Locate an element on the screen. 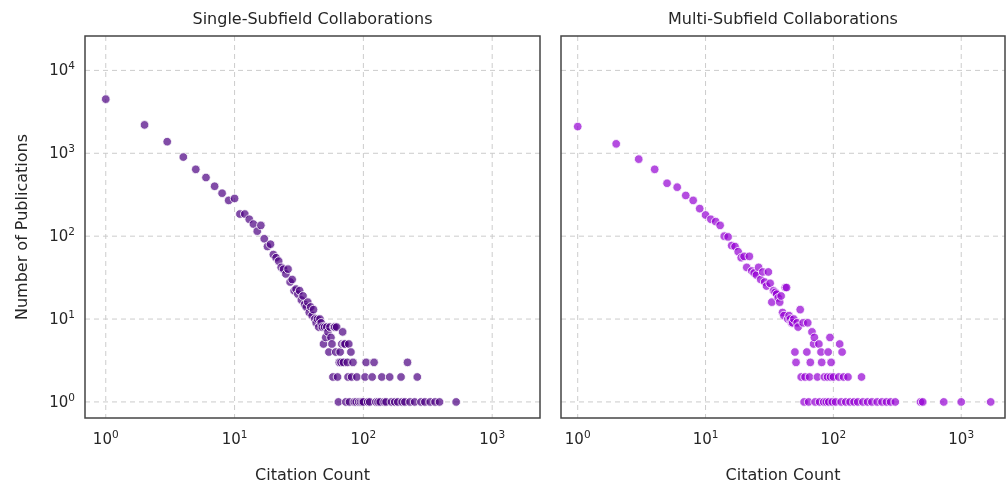  y-tick-label: 10$^{4}$ is located at coordinates (62, 69).